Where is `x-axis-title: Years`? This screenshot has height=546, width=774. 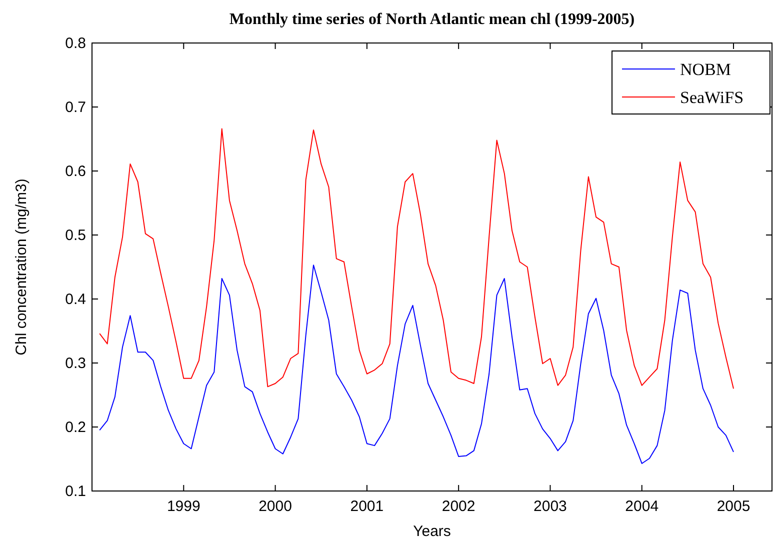
x-axis-title: Years is located at coordinates (432, 531).